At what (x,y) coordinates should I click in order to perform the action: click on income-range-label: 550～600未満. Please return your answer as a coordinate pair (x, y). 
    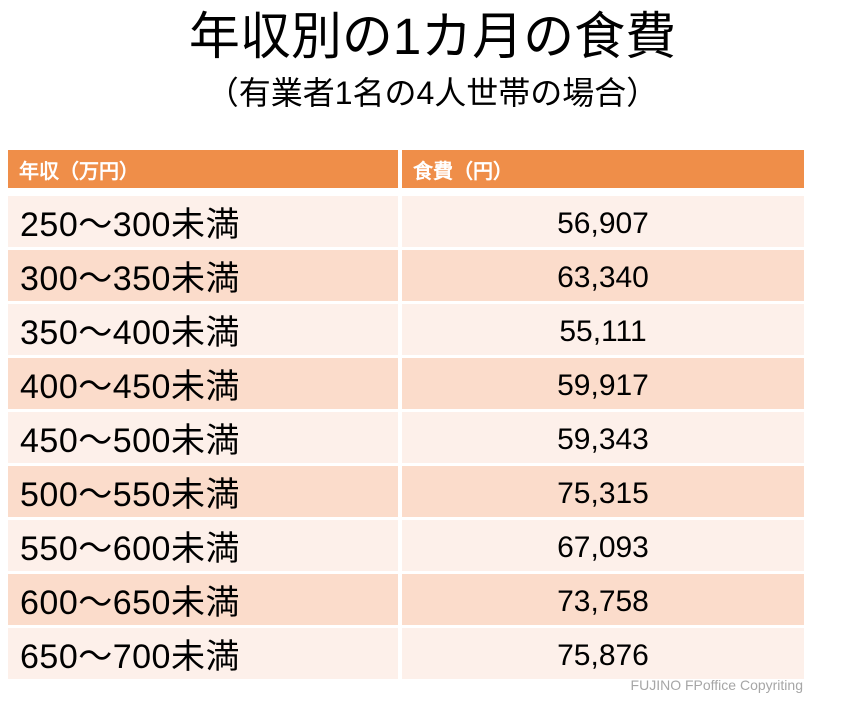
    Looking at the image, I should click on (203, 545).